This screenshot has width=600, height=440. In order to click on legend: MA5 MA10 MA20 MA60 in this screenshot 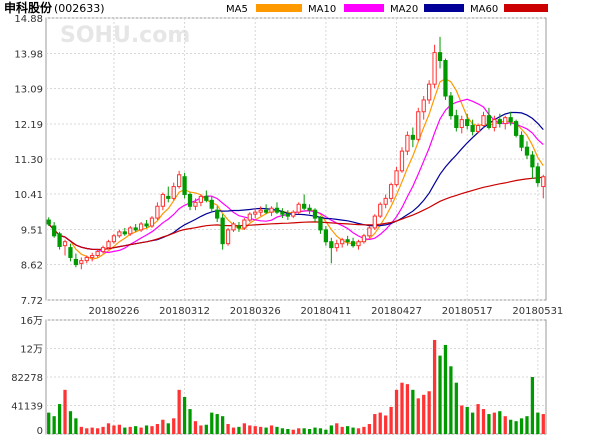, I will do `click(387, 9)`.